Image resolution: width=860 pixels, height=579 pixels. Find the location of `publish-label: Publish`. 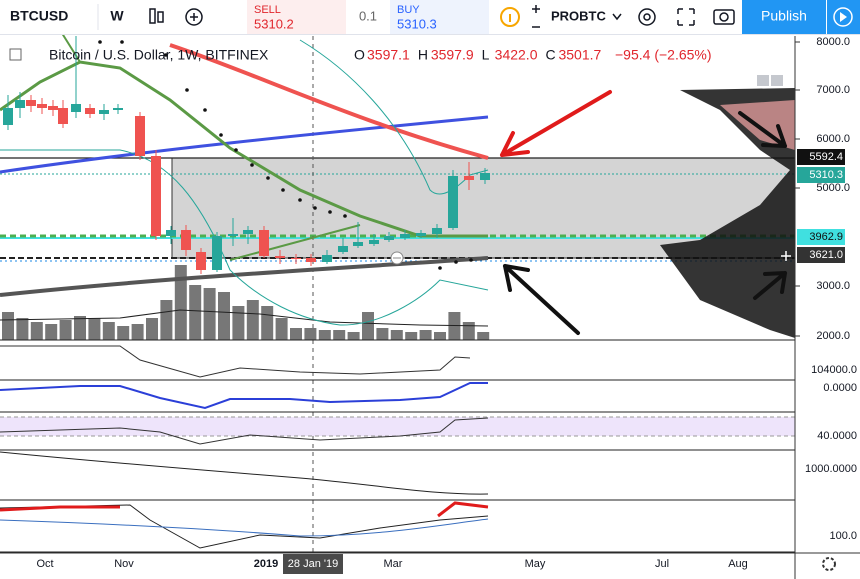

publish-label: Publish is located at coordinates (784, 16).